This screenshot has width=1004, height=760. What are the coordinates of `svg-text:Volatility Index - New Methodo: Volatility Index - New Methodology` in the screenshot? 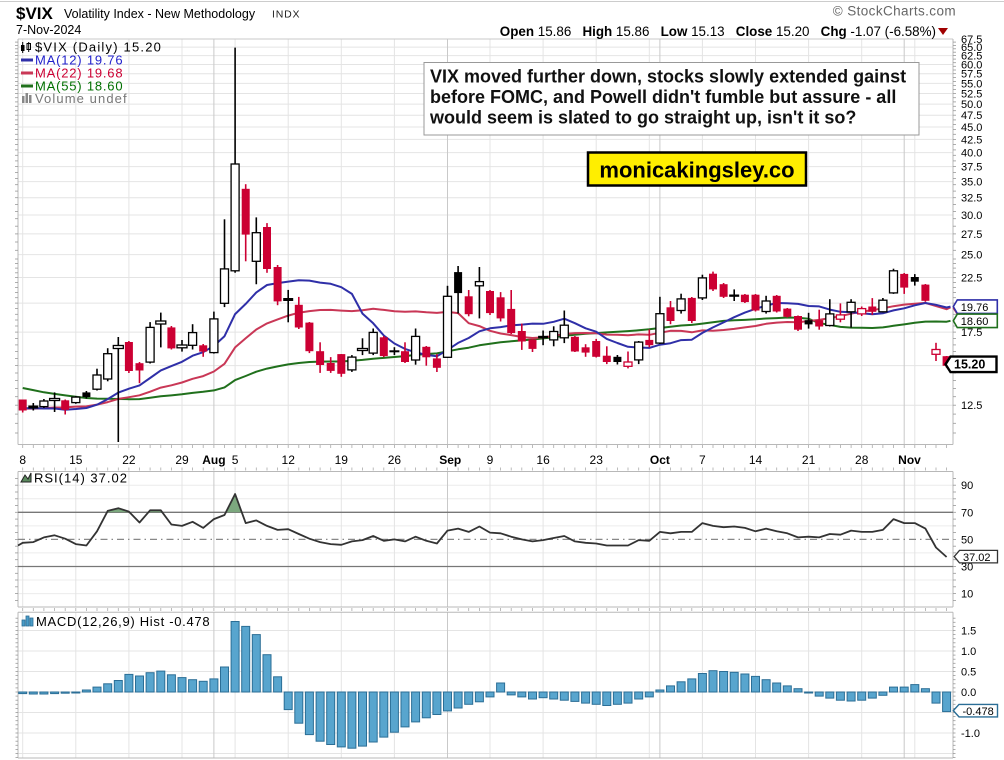 It's located at (160, 14).